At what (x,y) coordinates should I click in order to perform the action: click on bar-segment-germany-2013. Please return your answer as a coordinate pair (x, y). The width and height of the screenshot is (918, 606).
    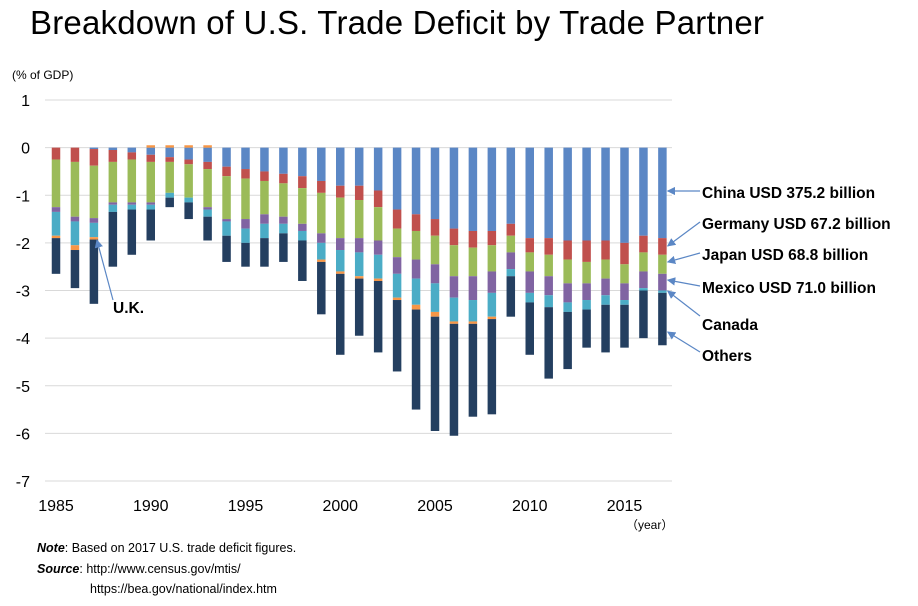
    Looking at the image, I should click on (586, 251).